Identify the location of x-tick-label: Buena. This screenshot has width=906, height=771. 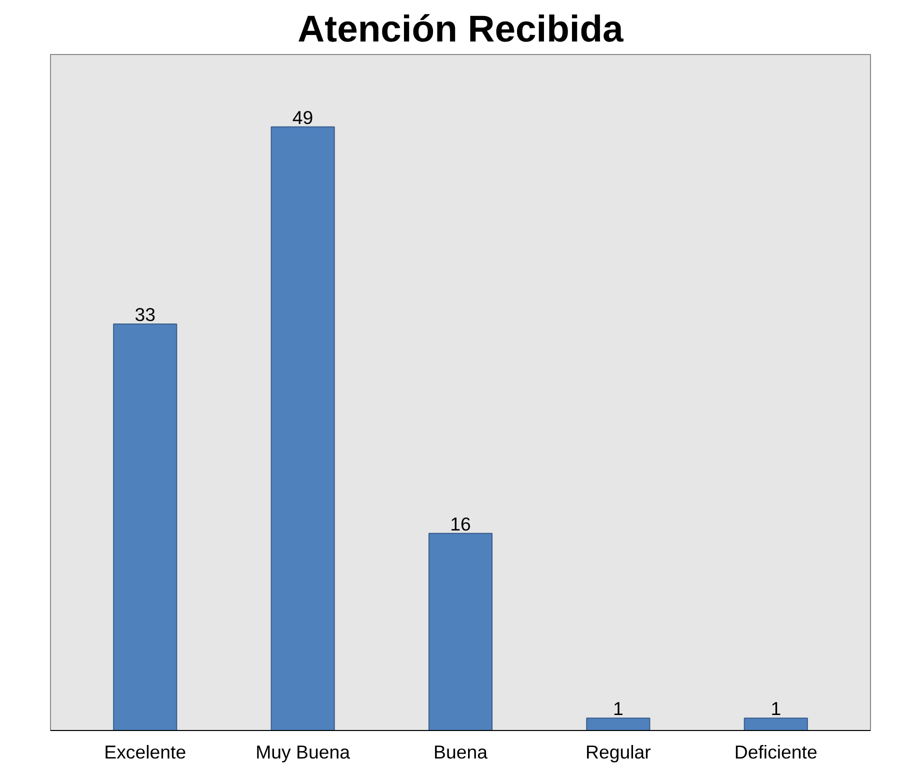
(461, 752).